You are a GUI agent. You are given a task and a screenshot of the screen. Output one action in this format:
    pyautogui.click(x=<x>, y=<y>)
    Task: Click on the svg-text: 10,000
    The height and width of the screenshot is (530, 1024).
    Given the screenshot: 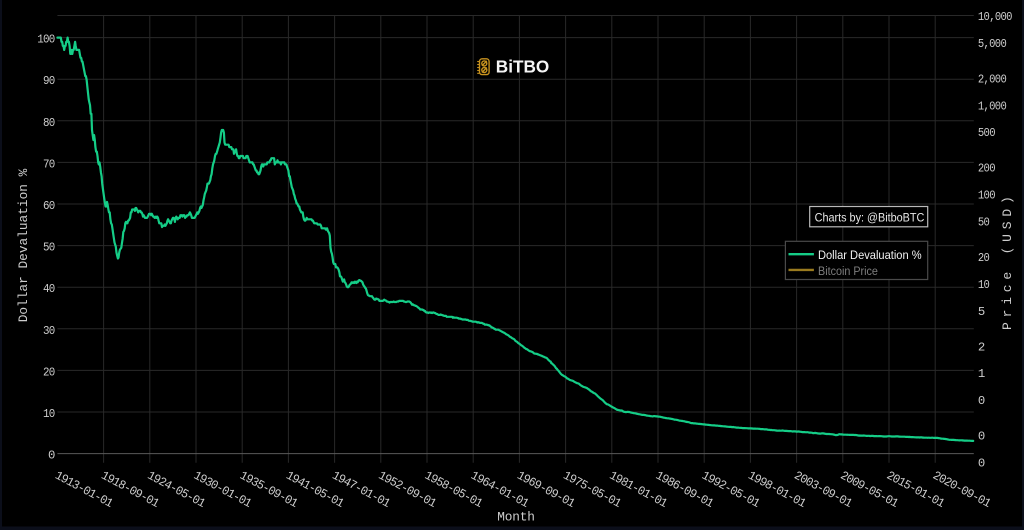 What is the action you would take?
    pyautogui.click(x=995, y=17)
    